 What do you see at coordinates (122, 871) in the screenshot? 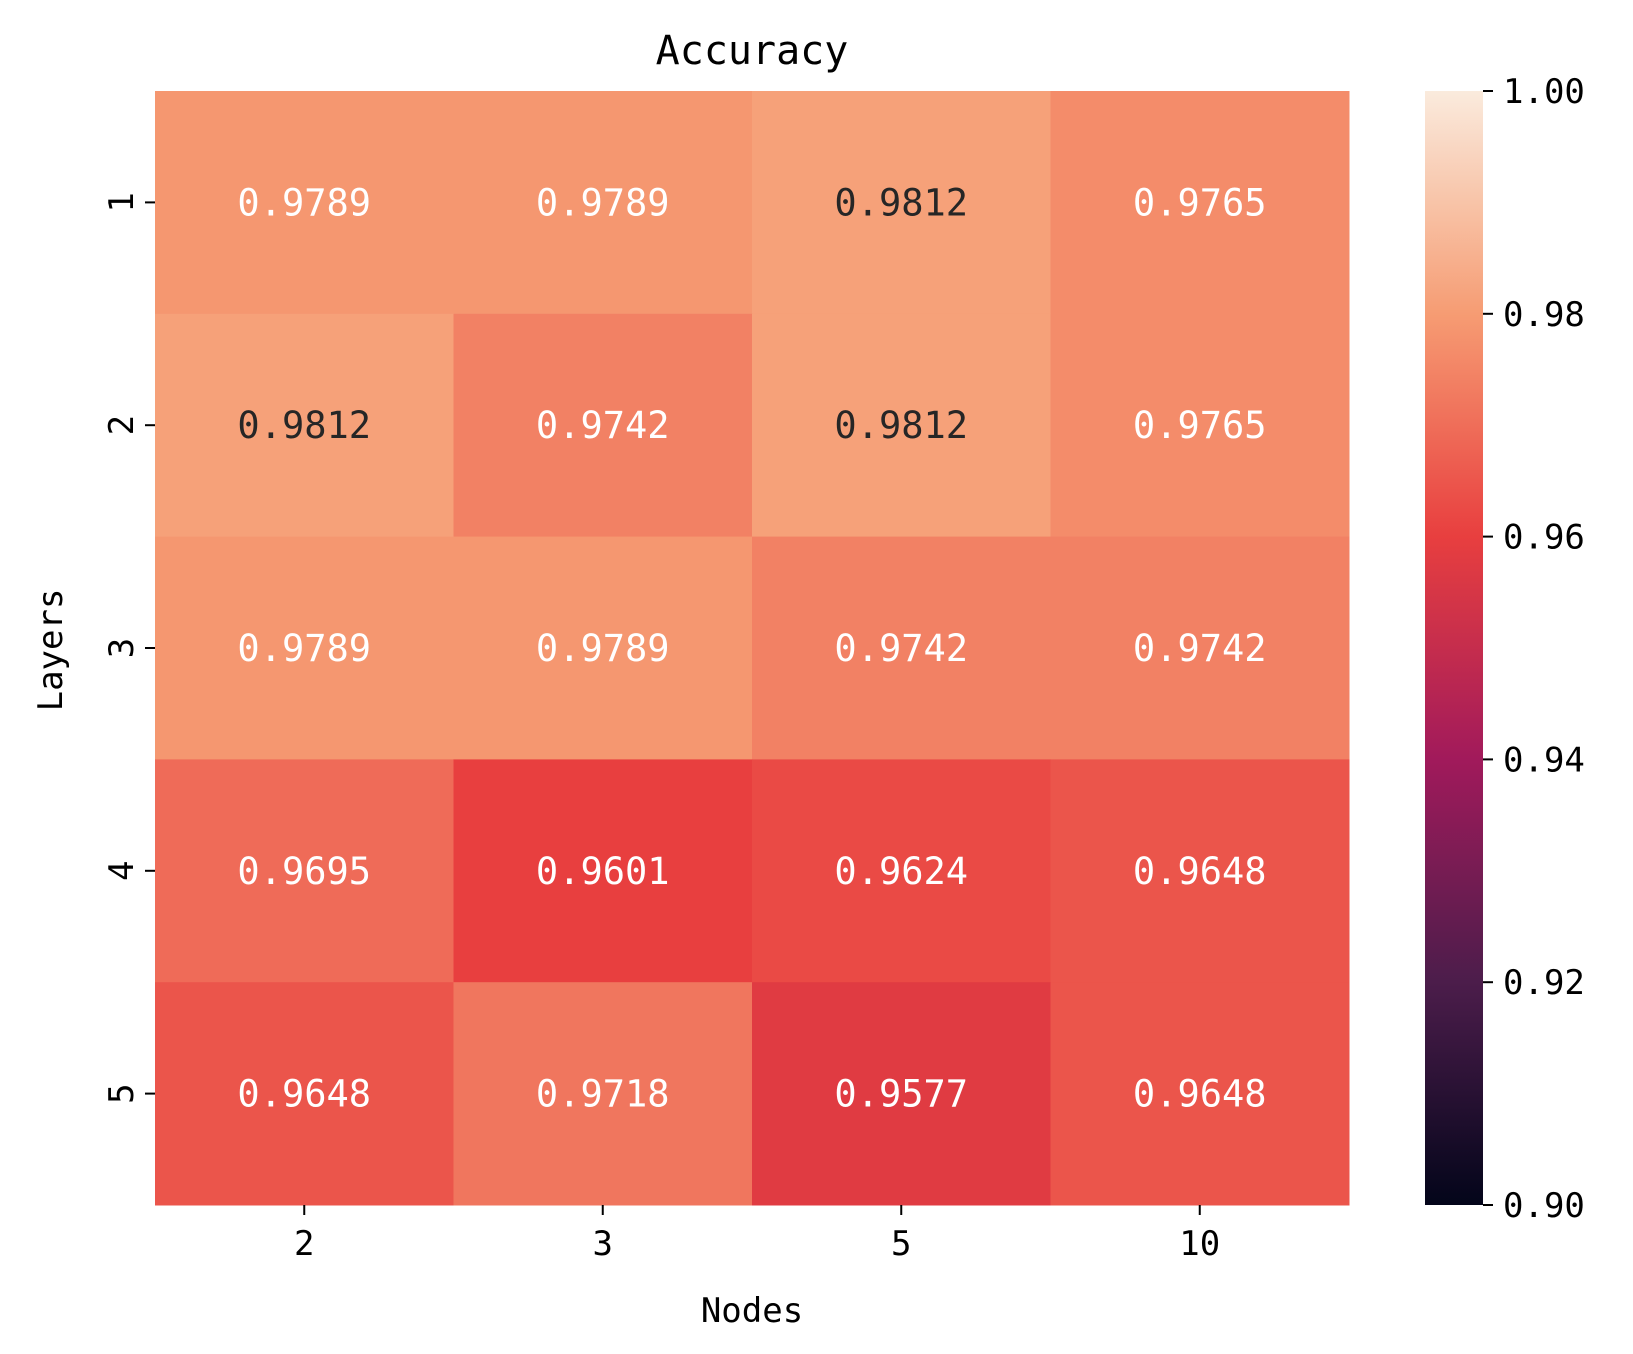
I see `y-tick-label: 4` at bounding box center [122, 871].